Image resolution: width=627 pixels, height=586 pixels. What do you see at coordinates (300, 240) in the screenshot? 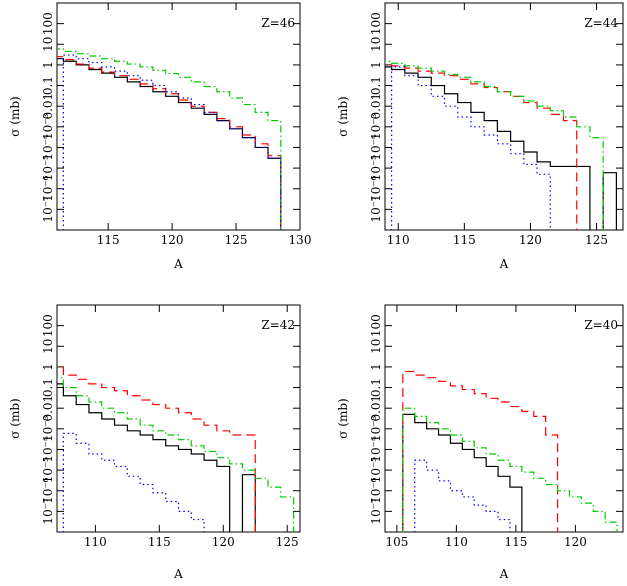
I see `x-tick-label: 130` at bounding box center [300, 240].